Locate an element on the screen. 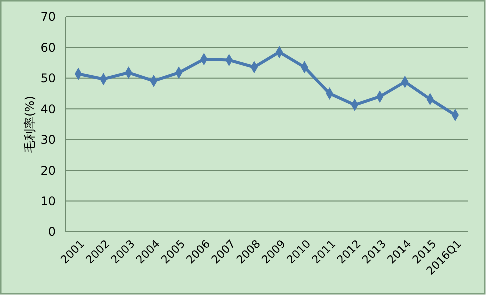  y-tick-label: 40 is located at coordinates (48, 109).